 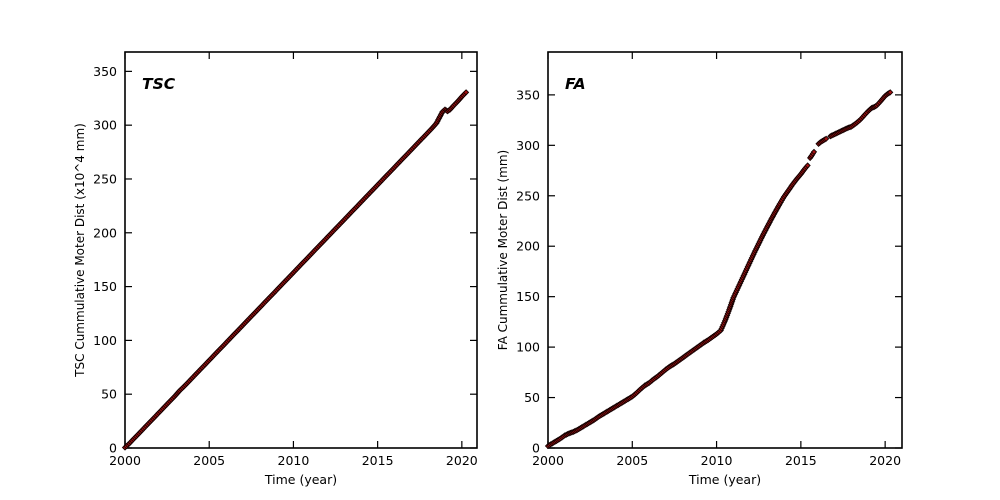 I want to click on panel-annotation: TSC, so click(x=159, y=84).